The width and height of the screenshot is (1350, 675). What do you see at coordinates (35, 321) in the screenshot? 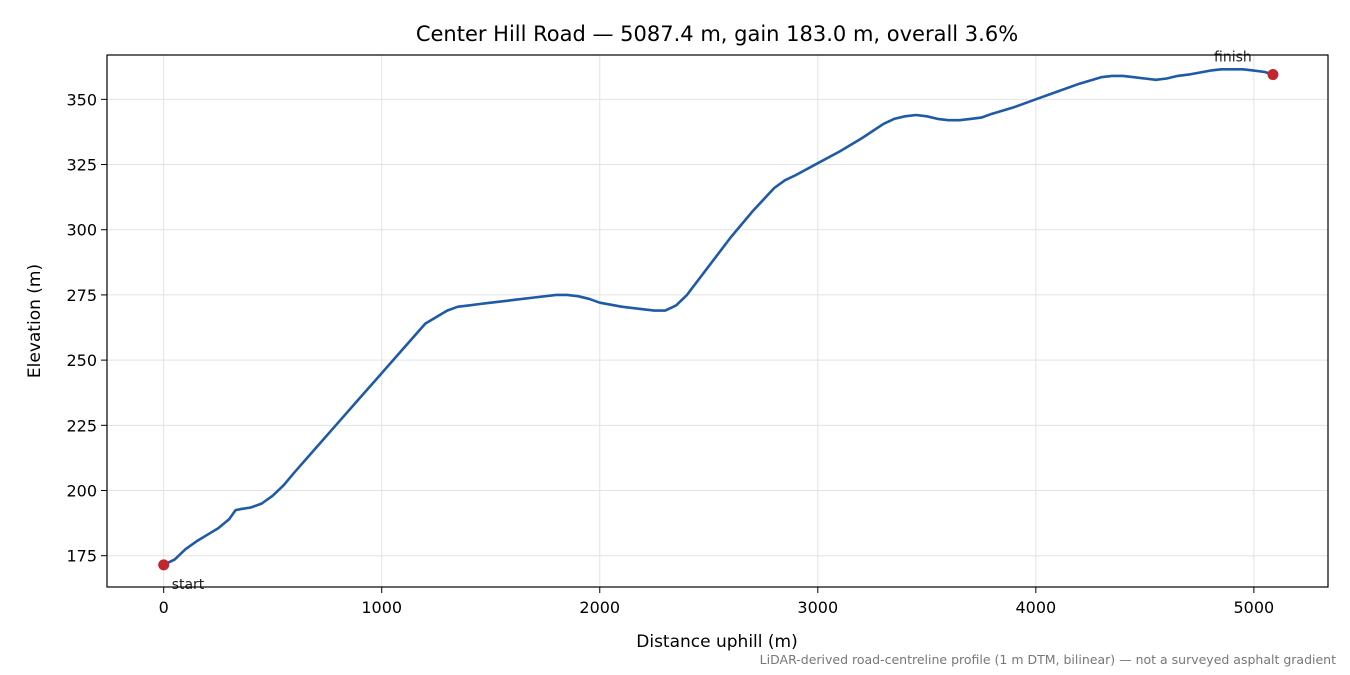
I see `y-axis-label: Elevation (m)` at bounding box center [35, 321].